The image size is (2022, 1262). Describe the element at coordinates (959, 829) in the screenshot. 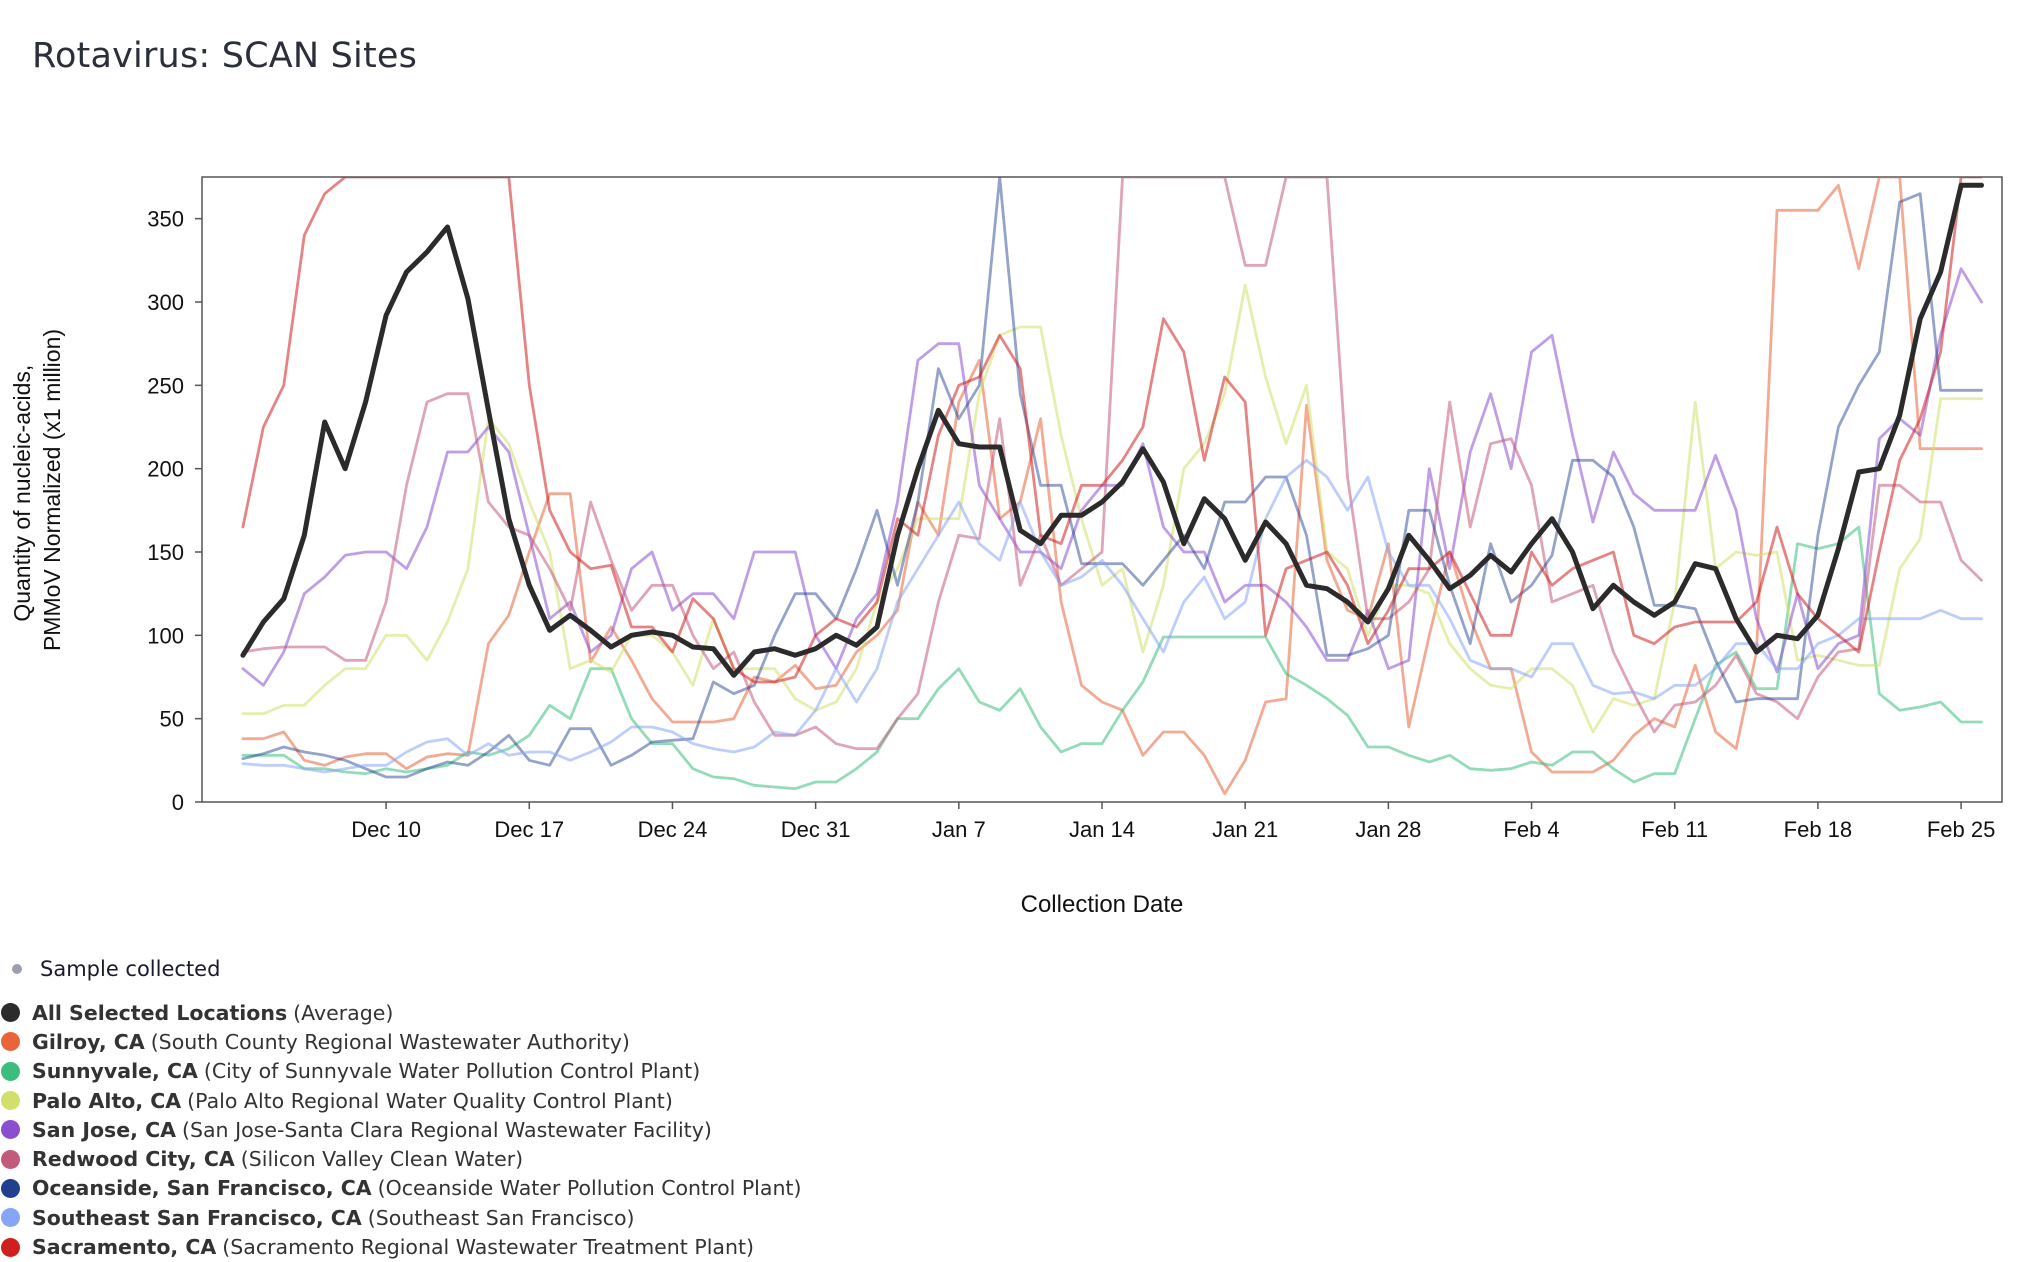

I see `x-tick-label: Jan 7` at that location.